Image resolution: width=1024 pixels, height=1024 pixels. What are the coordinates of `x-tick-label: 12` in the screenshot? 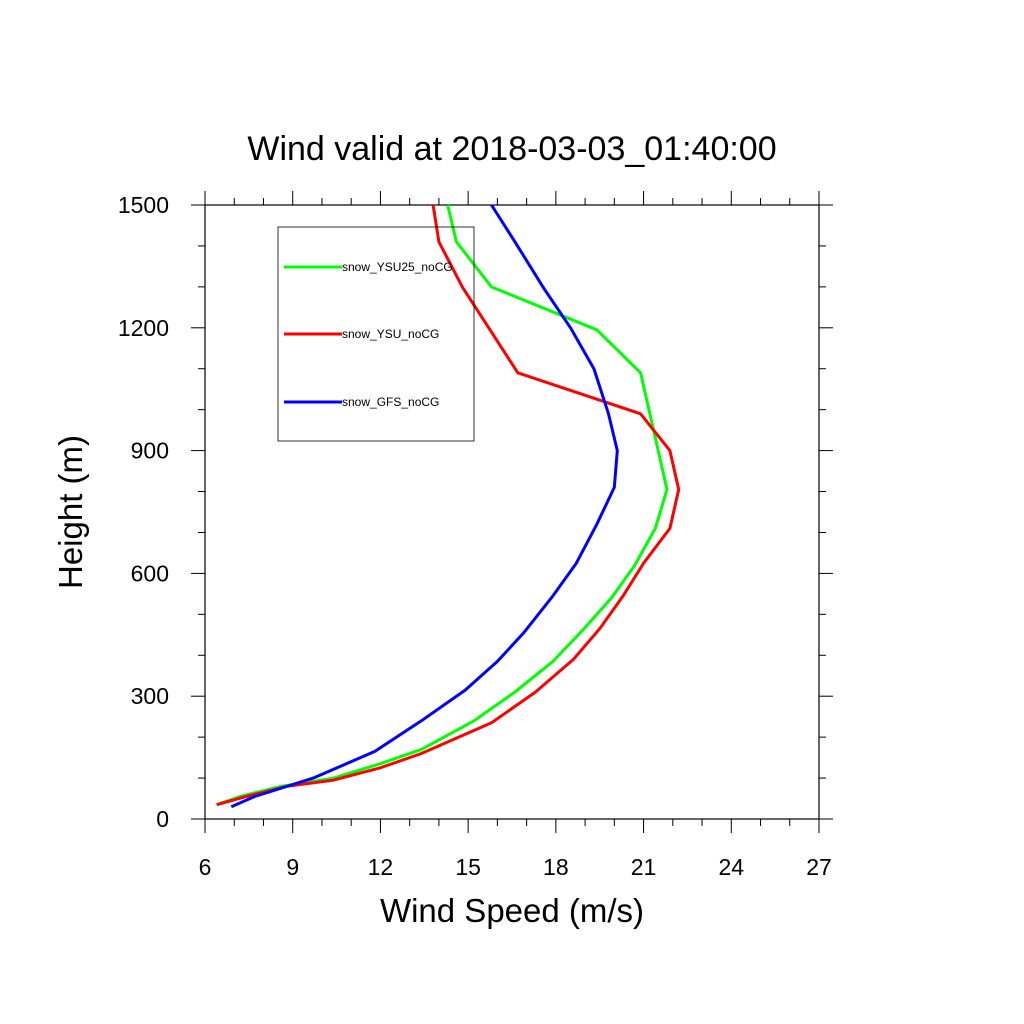 It's located at (381, 867).